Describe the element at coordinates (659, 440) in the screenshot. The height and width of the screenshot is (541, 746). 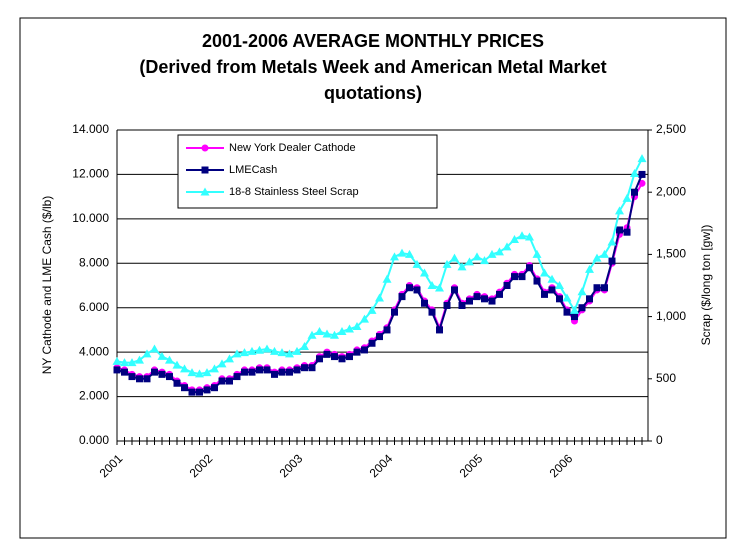
I see `y2-tick-label: 0` at that location.